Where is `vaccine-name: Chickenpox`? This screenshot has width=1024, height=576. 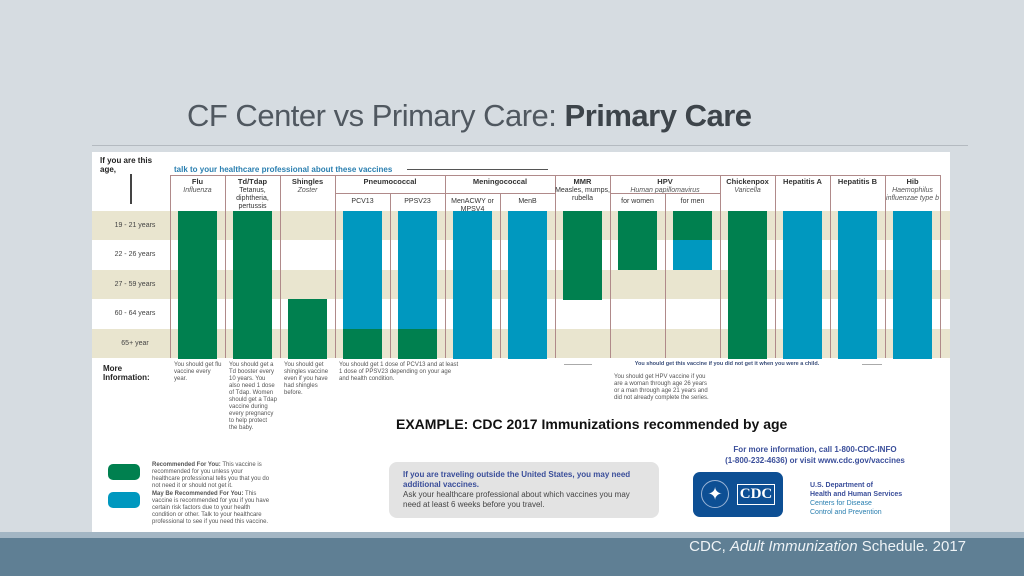 vaccine-name: Chickenpox is located at coordinates (747, 181).